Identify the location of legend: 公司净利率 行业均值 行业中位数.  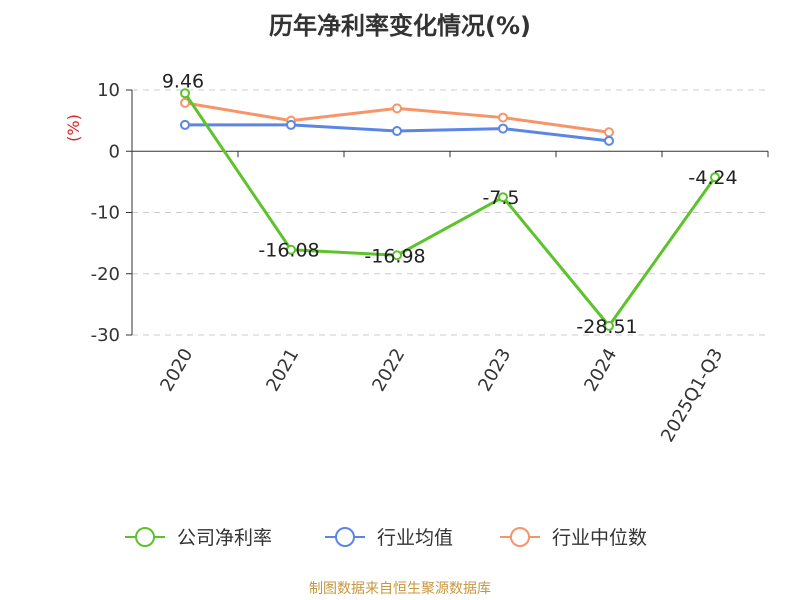
(386, 538).